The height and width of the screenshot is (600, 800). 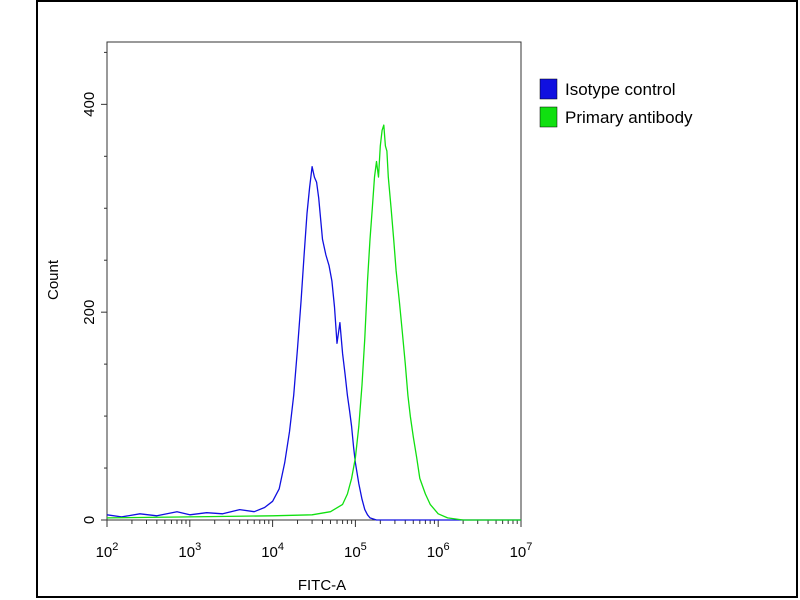 I want to click on y-tick-label: 200, so click(x=89, y=312).